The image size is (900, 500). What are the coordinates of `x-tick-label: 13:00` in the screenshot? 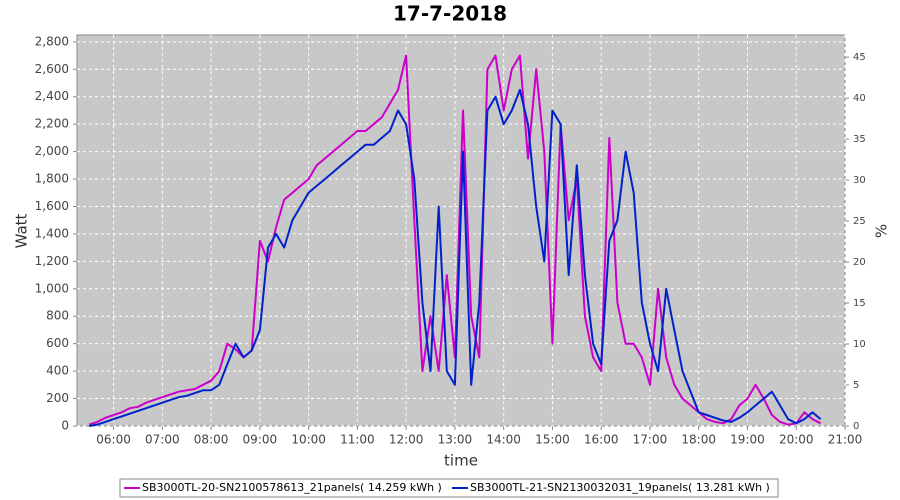 It's located at (455, 440).